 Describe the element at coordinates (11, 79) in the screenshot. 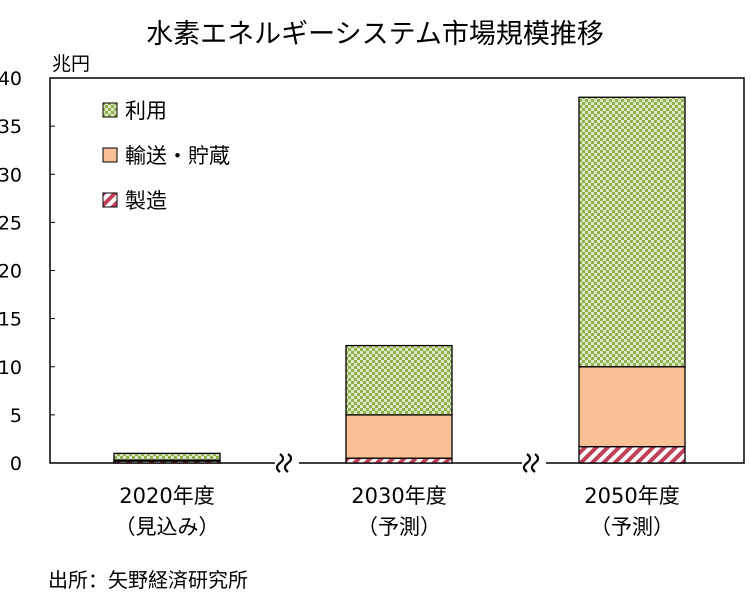

I see `y-tick-label: 40` at that location.